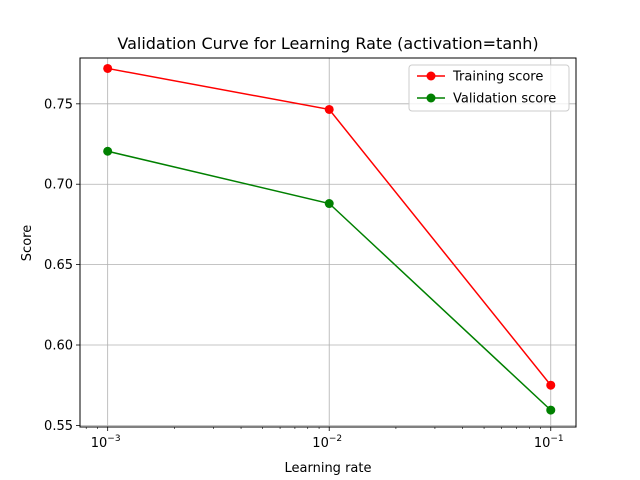  I want to click on x-tick-label: 10⁻², so click(327, 442).